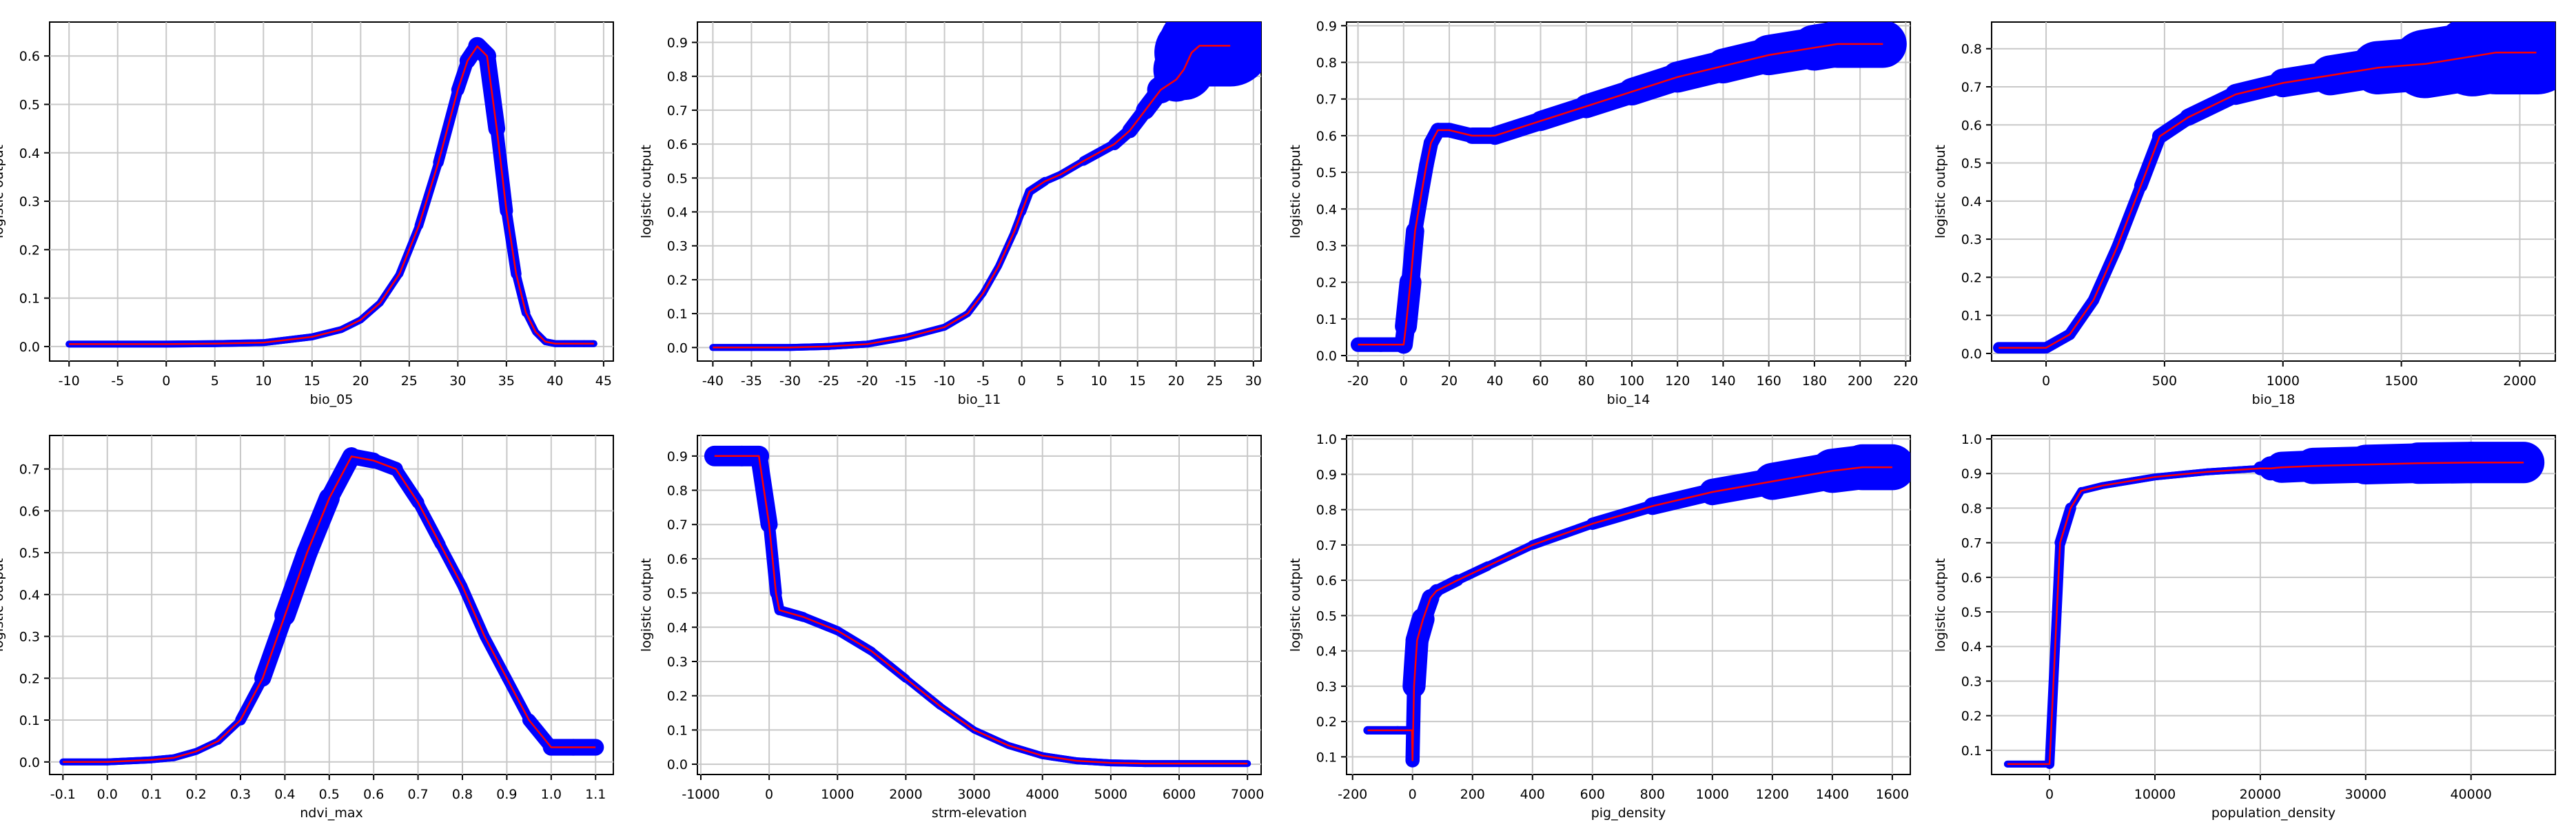  I want to click on x-tick-label: -5, so click(117, 381).